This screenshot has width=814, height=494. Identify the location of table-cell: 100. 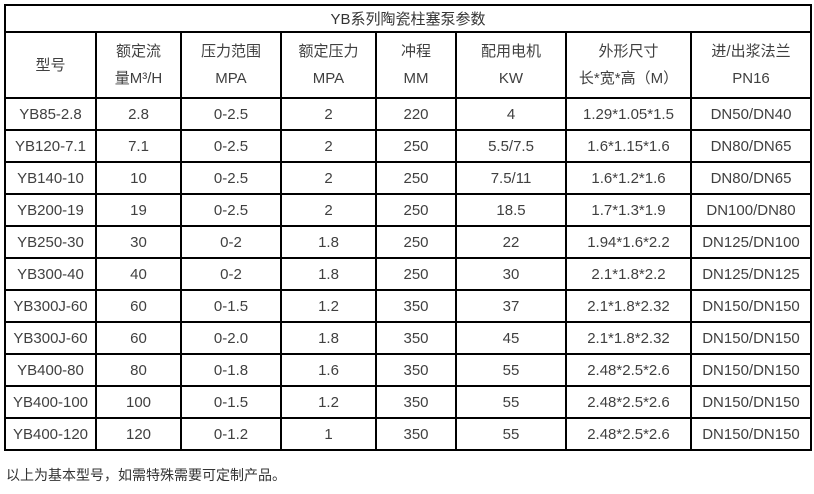
(138, 402).